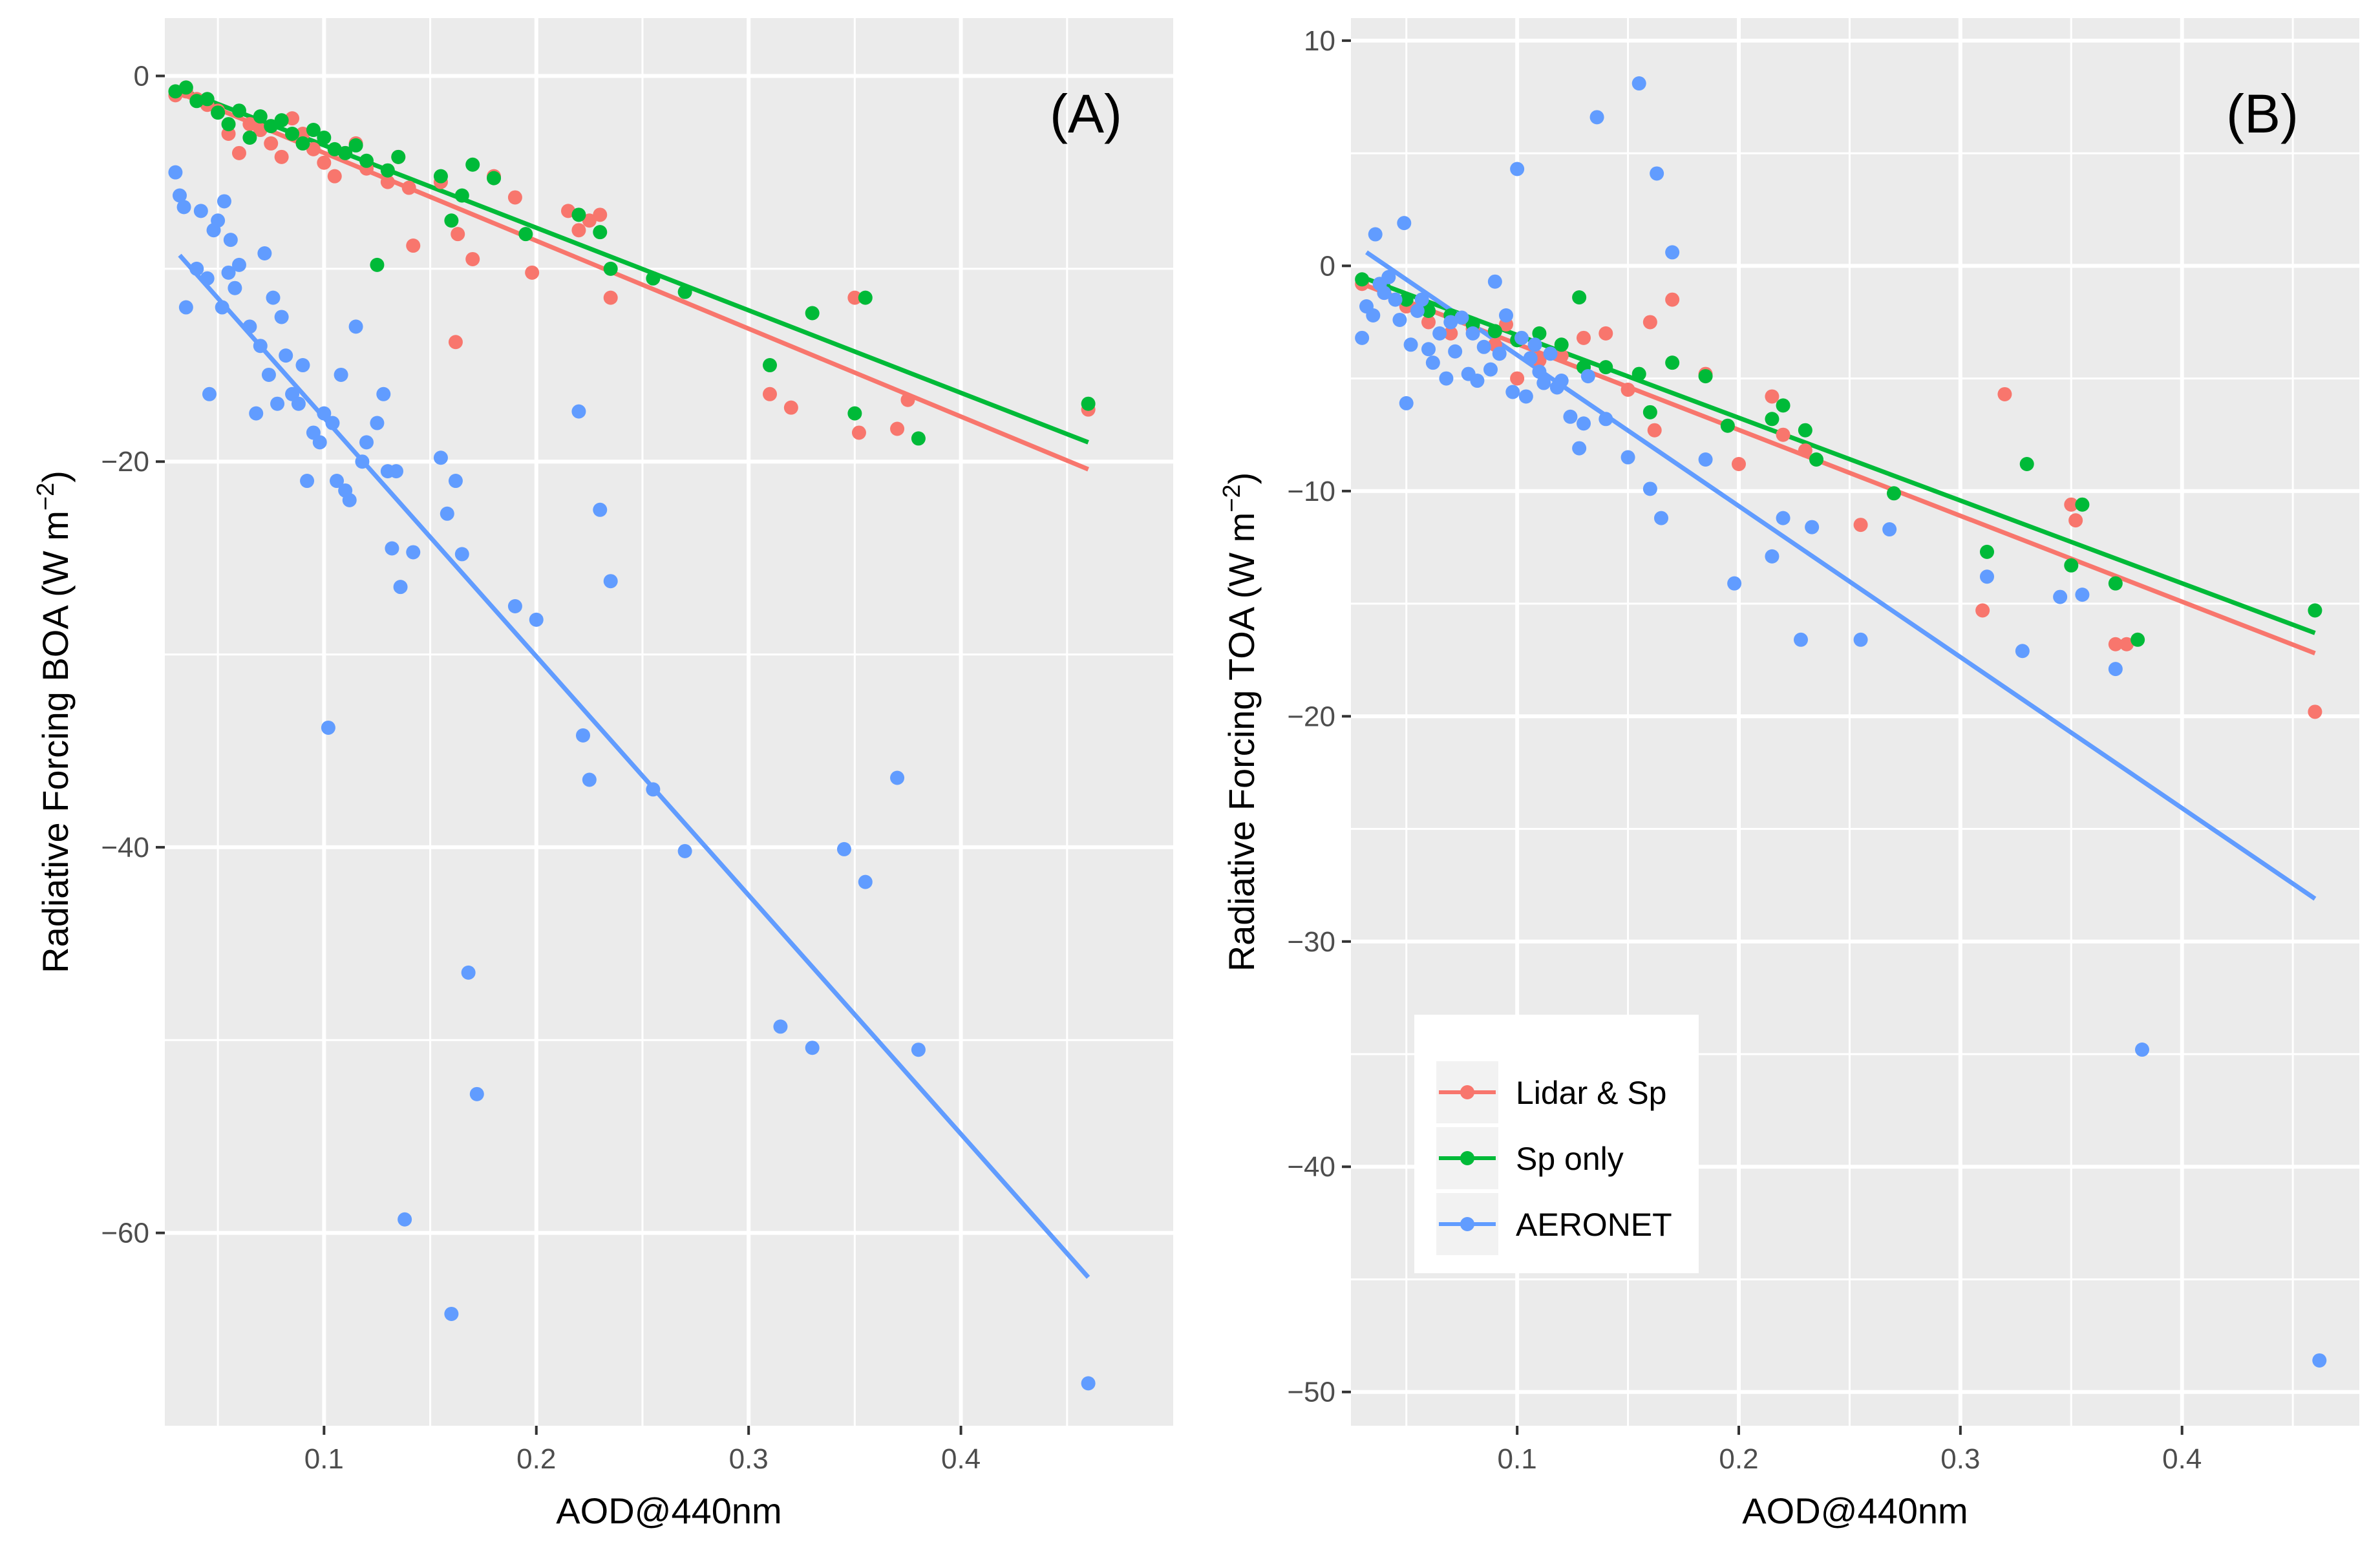 This screenshot has height=1566, width=2380. Describe the element at coordinates (125, 848) in the screenshot. I see `panel-a-y-tick-label-2: −40` at that location.